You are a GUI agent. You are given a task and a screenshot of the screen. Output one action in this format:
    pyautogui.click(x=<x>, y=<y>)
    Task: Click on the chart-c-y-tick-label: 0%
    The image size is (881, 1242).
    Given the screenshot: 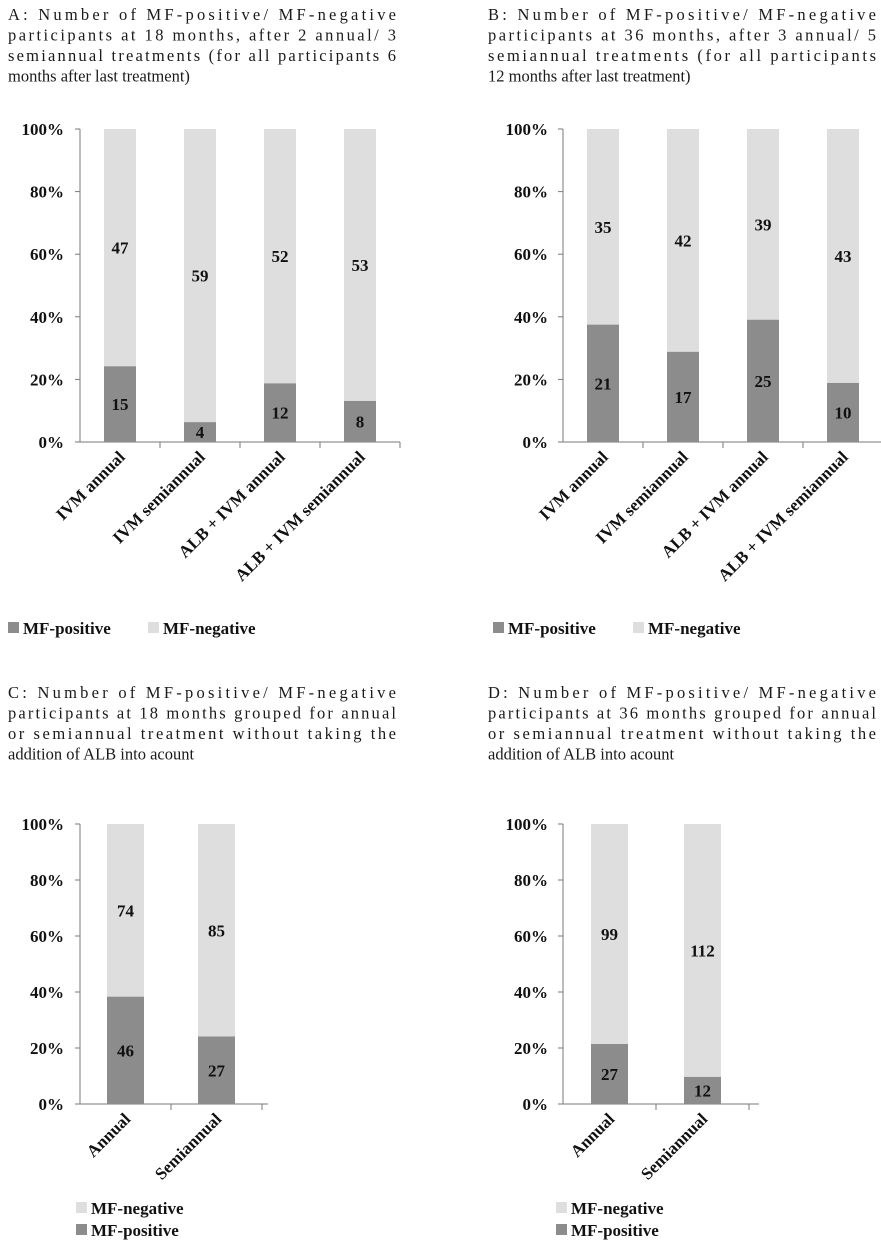 What is the action you would take?
    pyautogui.click(x=52, y=1104)
    